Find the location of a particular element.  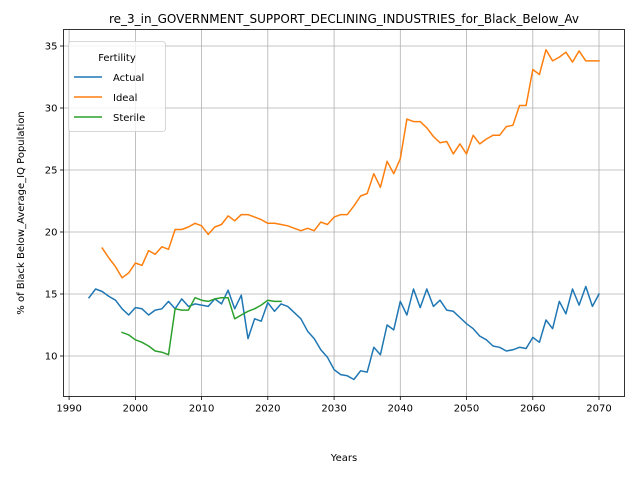

legend-box is located at coordinates (117, 86).